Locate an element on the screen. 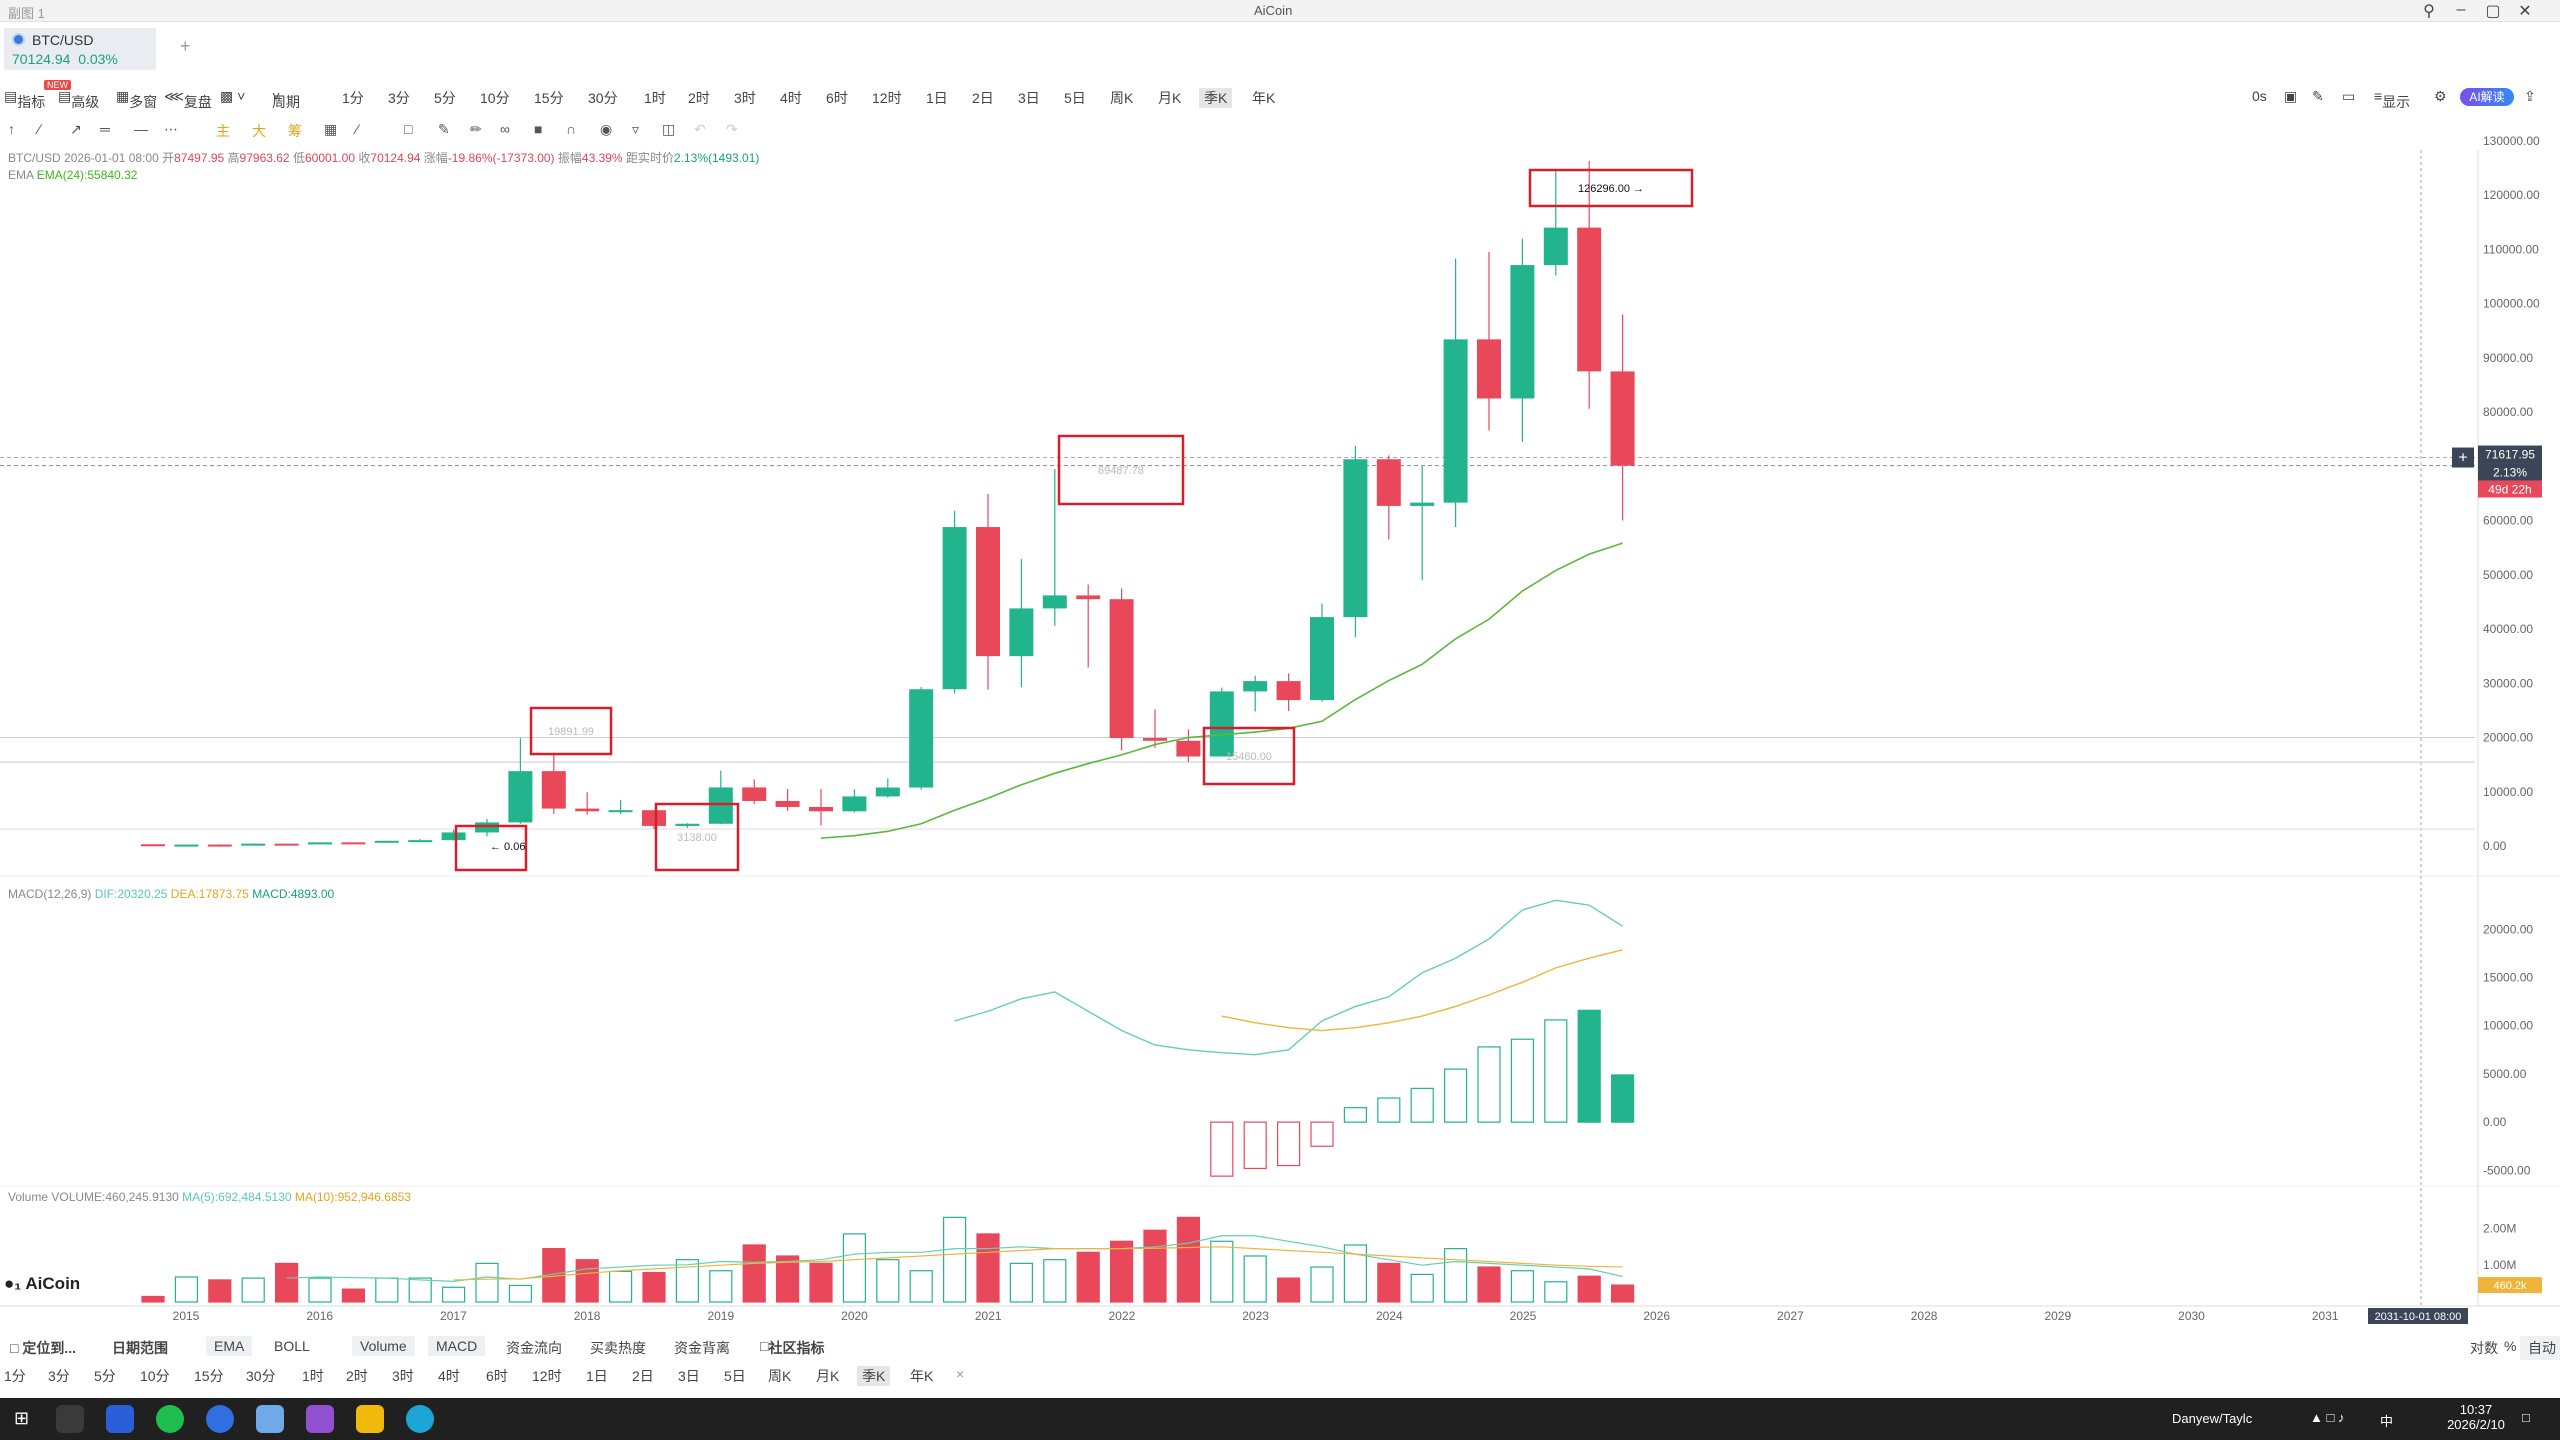 The width and height of the screenshot is (2560, 1440). display-menu: ≡ 显示 is located at coordinates (2392, 99).